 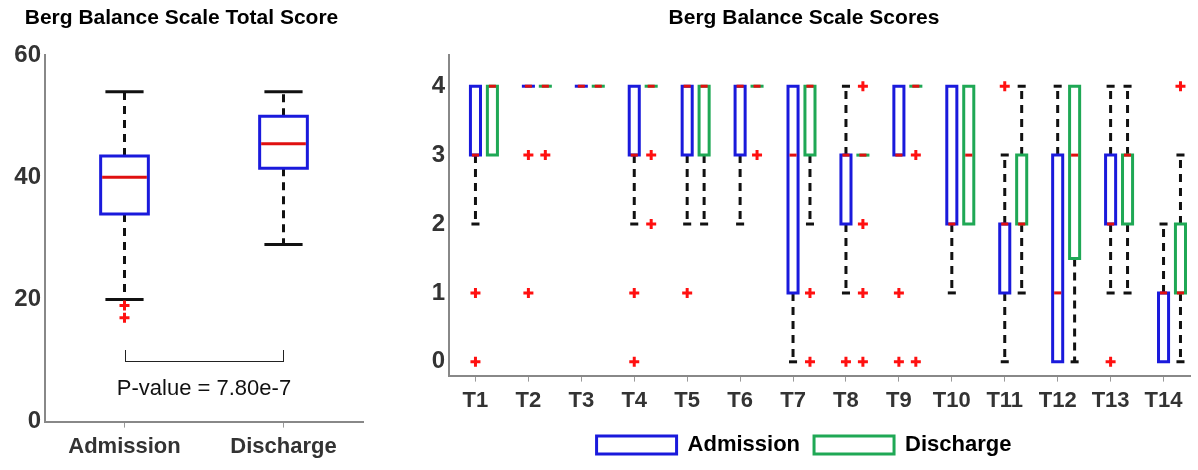 I want to click on y-tick-label: 20, so click(x=27, y=298).